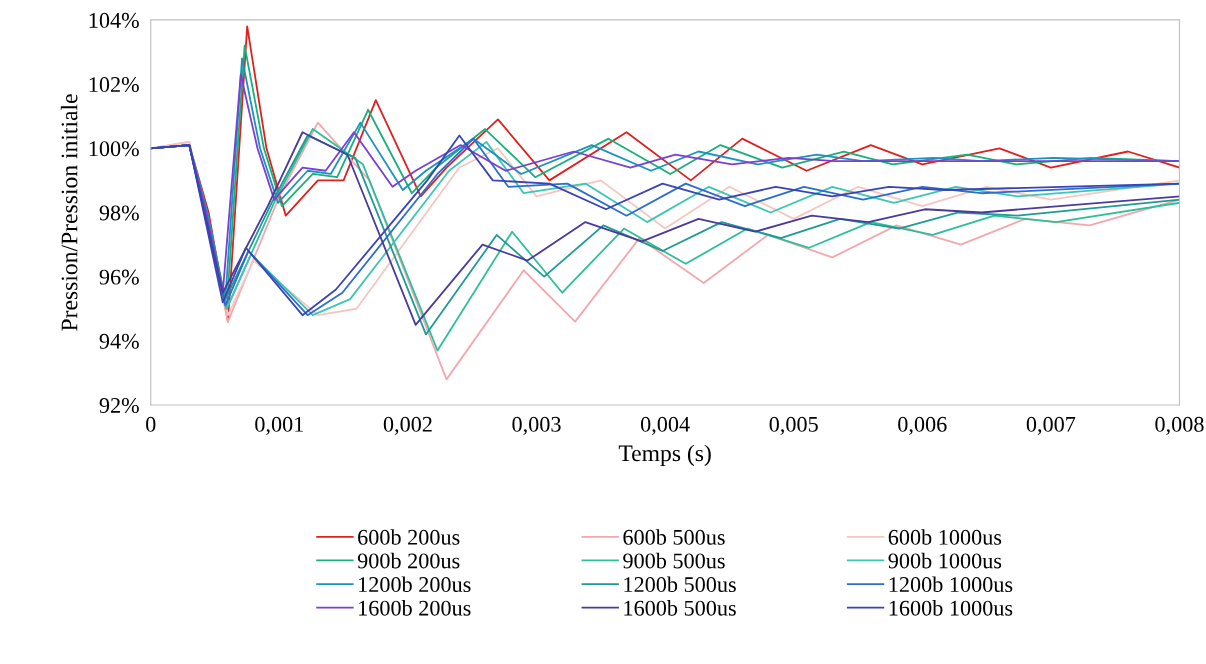  What do you see at coordinates (1051, 425) in the screenshot?
I see `x-tick-label: 0,007` at bounding box center [1051, 425].